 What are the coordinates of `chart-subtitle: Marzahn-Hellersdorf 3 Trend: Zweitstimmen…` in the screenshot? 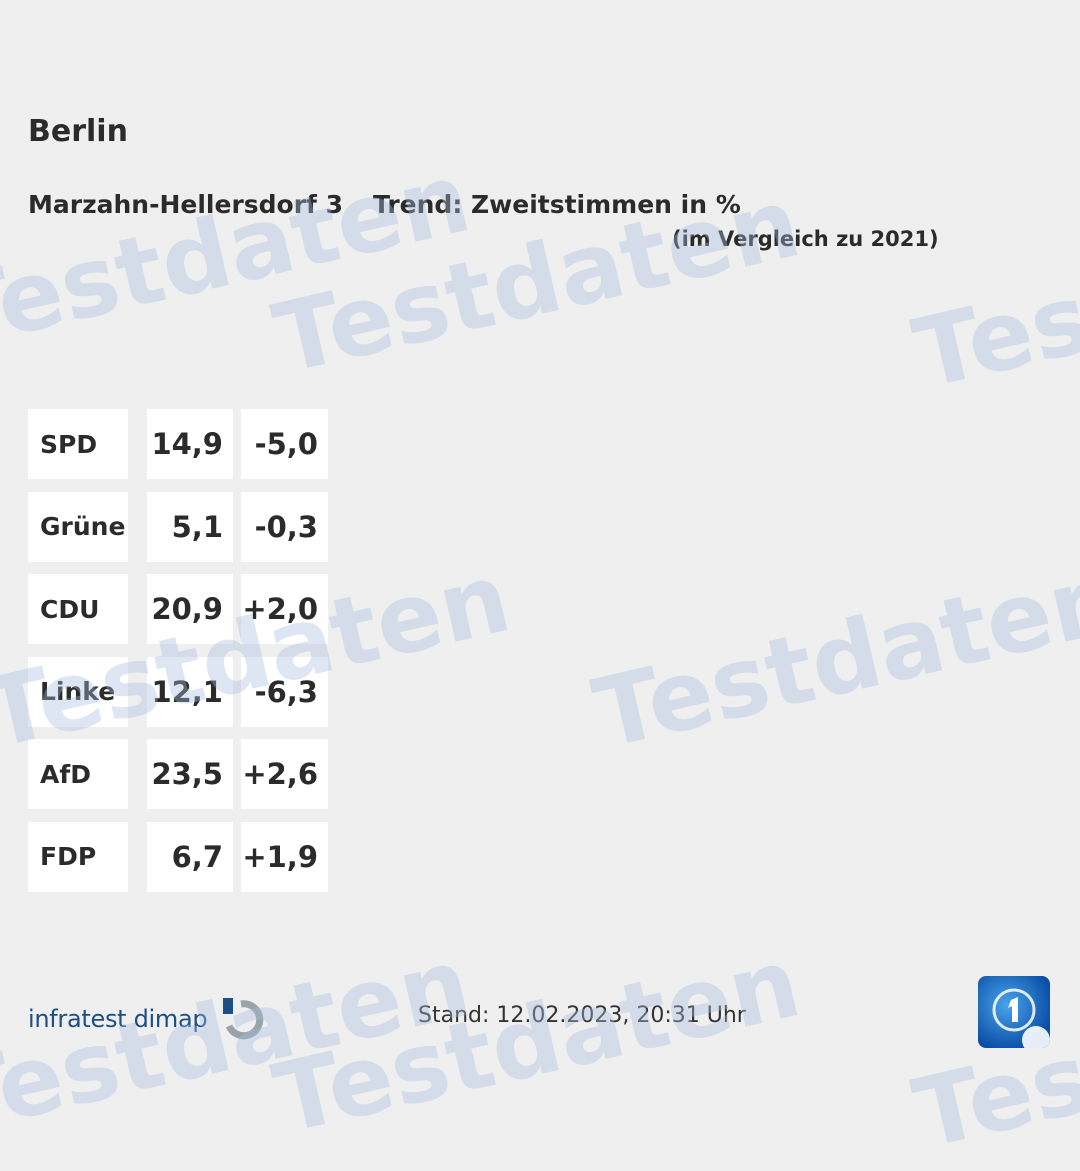 It's located at (384, 204).